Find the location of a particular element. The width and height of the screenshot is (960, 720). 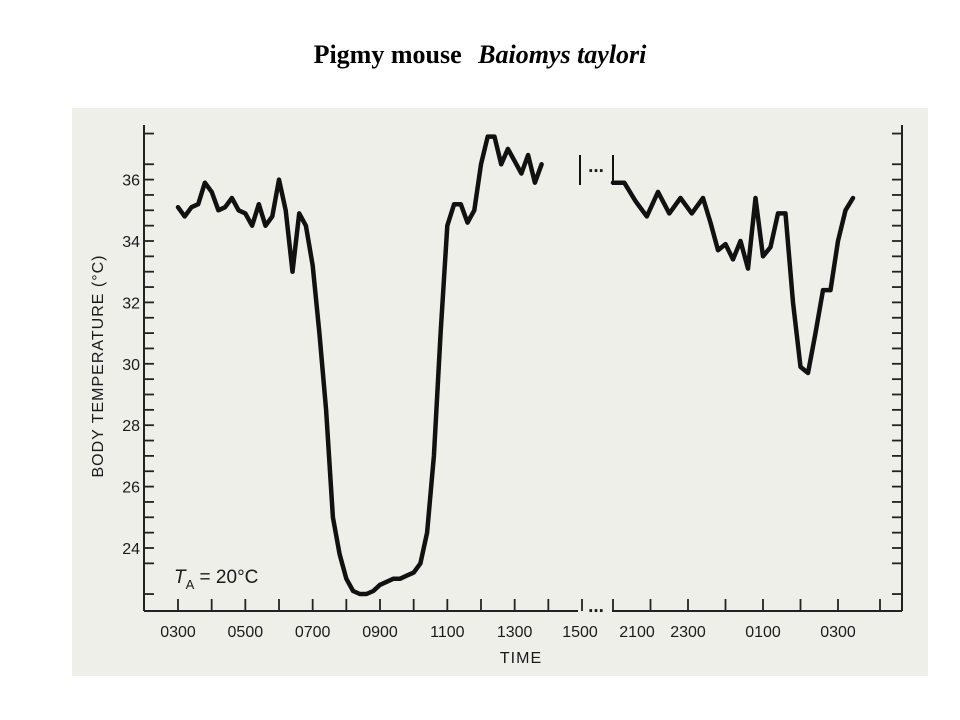

title-scientific-name: Baiomys taylori is located at coordinates (562, 54).